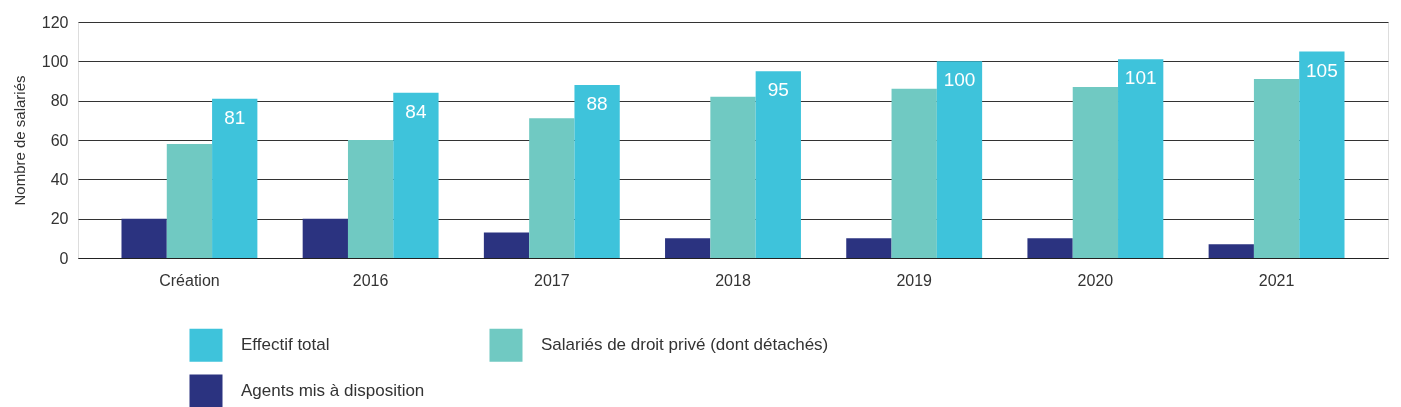  What do you see at coordinates (1140, 78) in the screenshot?
I see `data-label: 101` at bounding box center [1140, 78].